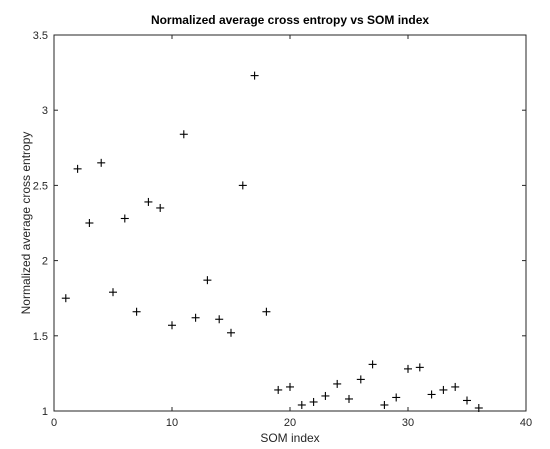 The image size is (550, 449). What do you see at coordinates (45, 412) in the screenshot?
I see `y-tick-label: 1` at bounding box center [45, 412].